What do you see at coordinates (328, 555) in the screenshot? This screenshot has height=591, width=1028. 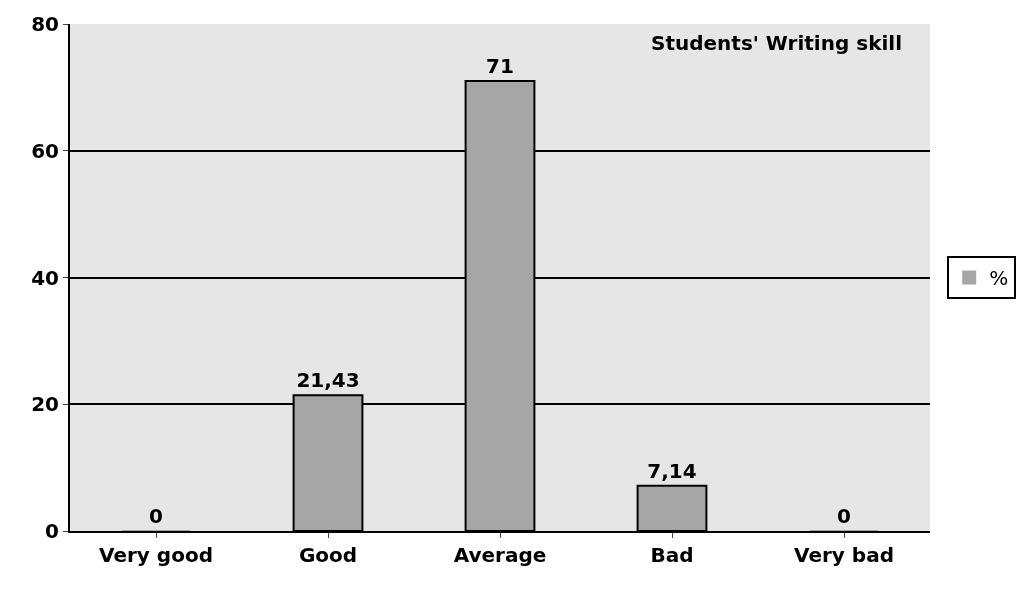 I see `x-tick-label: Good` at bounding box center [328, 555].